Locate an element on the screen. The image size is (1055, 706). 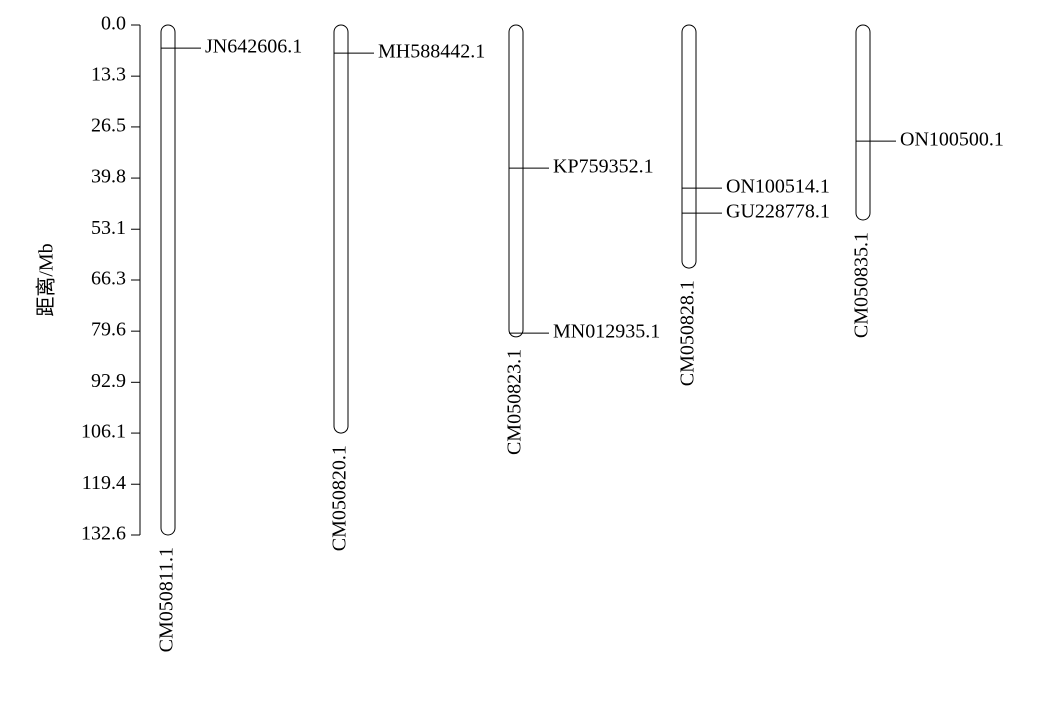
marker-label: ON100514.1 is located at coordinates (778, 187).